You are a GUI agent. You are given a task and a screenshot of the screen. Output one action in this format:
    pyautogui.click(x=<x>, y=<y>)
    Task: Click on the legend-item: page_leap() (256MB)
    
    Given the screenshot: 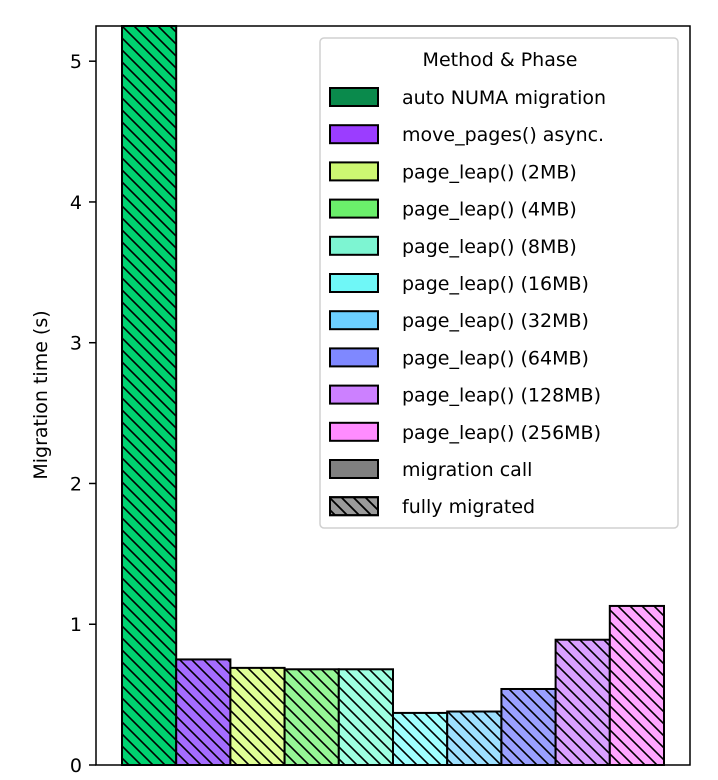 What is the action you would take?
    pyautogui.click(x=465, y=432)
    